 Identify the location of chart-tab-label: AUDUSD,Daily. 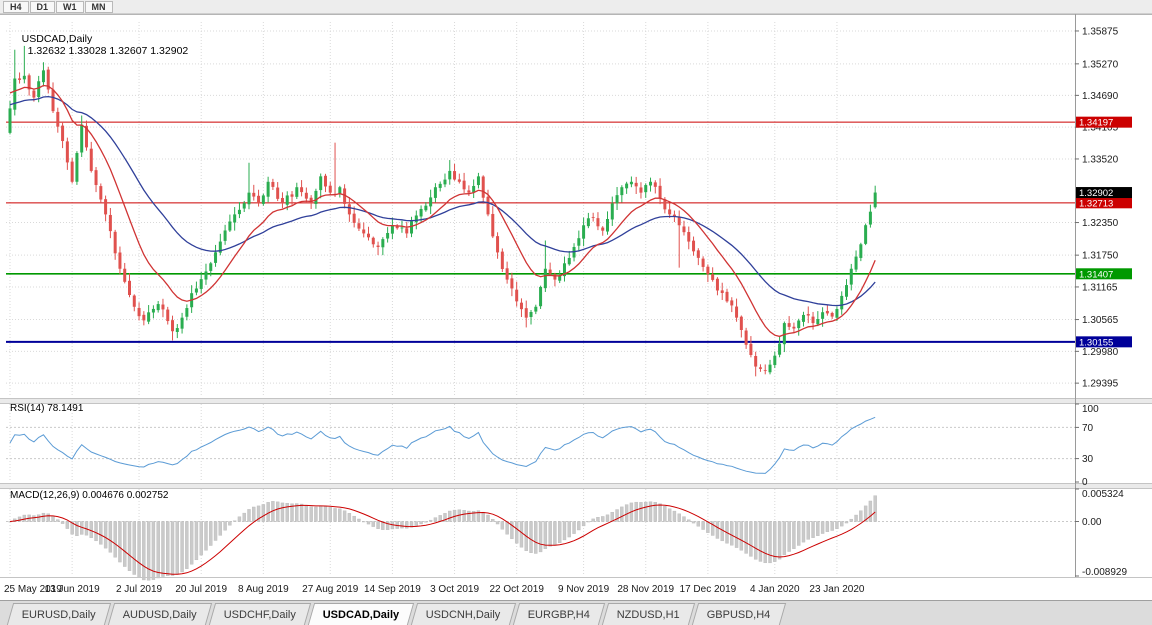
(159, 614).